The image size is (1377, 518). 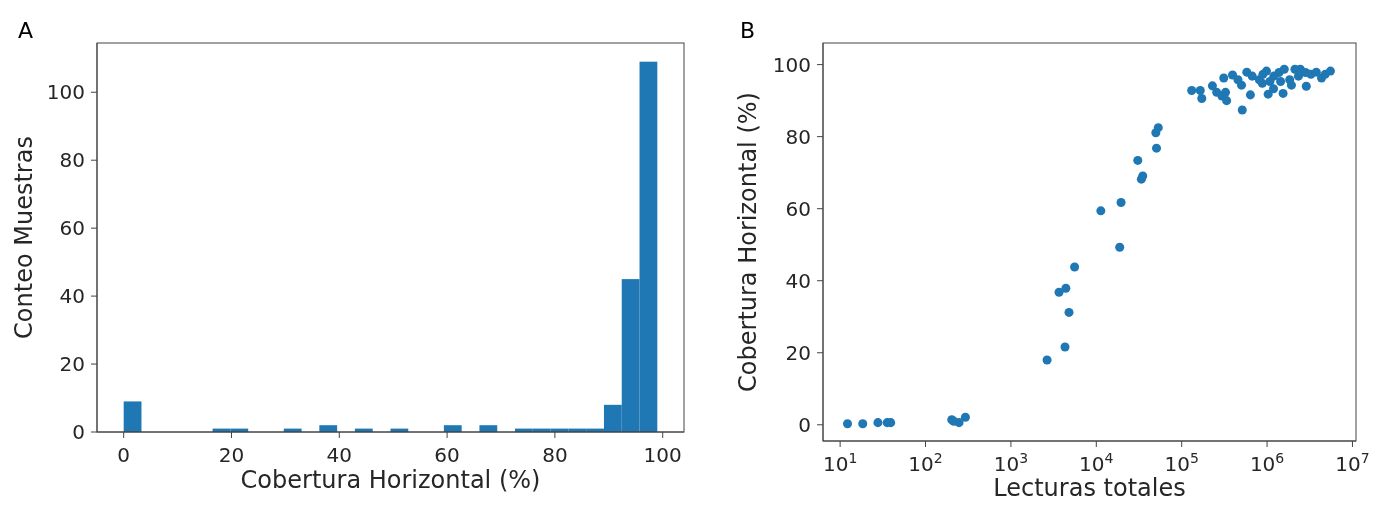 What do you see at coordinates (1089, 488) in the screenshot?
I see `x-axis-title: Lecturas totales` at bounding box center [1089, 488].